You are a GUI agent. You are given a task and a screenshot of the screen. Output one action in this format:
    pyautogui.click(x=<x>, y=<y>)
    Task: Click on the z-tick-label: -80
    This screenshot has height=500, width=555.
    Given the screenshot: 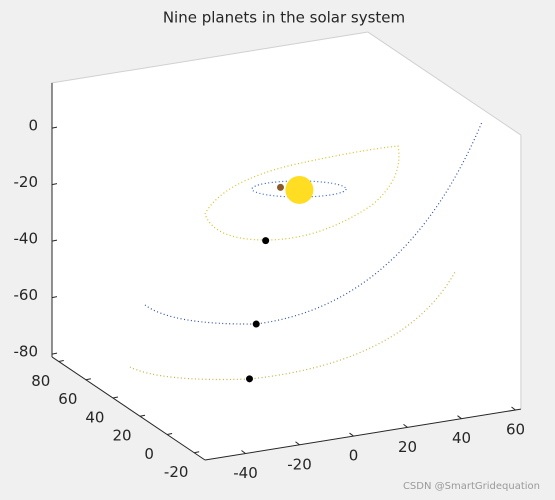 What is the action you would take?
    pyautogui.click(x=25, y=352)
    